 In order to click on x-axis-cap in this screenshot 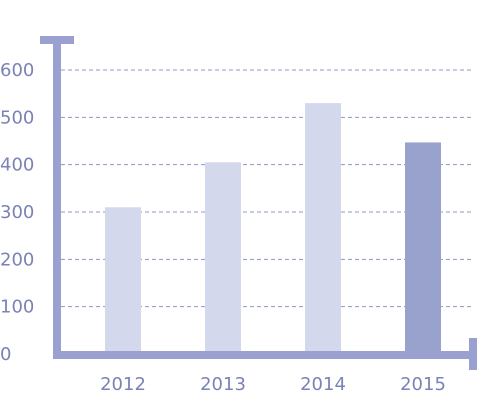, I will do `click(473, 354)`.